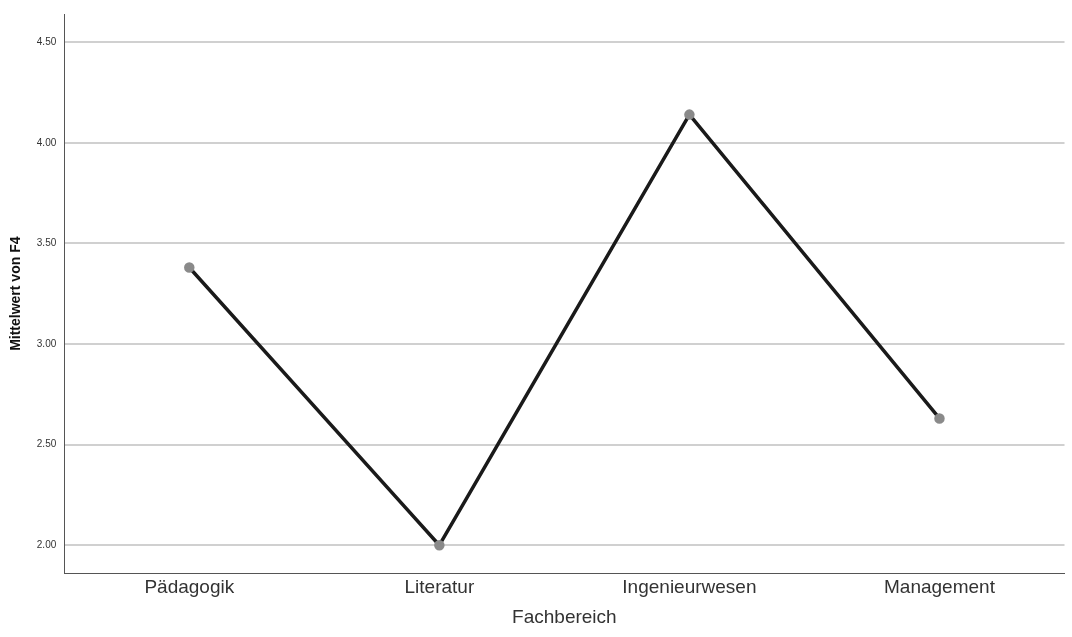 The height and width of the screenshot is (637, 1072). Describe the element at coordinates (46, 142) in the screenshot. I see `y-tick-label: 4.00` at that location.